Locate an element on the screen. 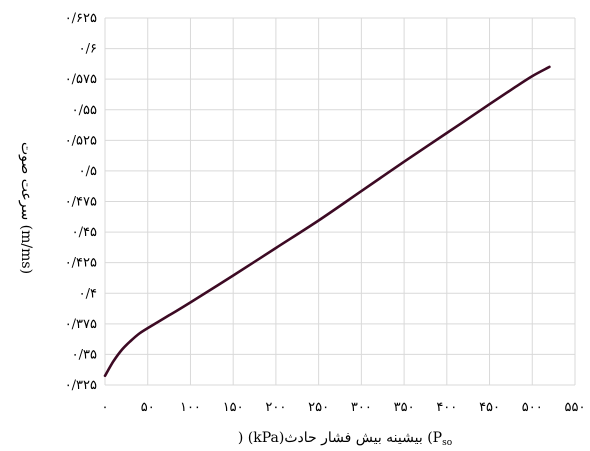 Image resolution: width=590 pixels, height=451 pixels. x-tick-label: ۵۰ is located at coordinates (148, 407).